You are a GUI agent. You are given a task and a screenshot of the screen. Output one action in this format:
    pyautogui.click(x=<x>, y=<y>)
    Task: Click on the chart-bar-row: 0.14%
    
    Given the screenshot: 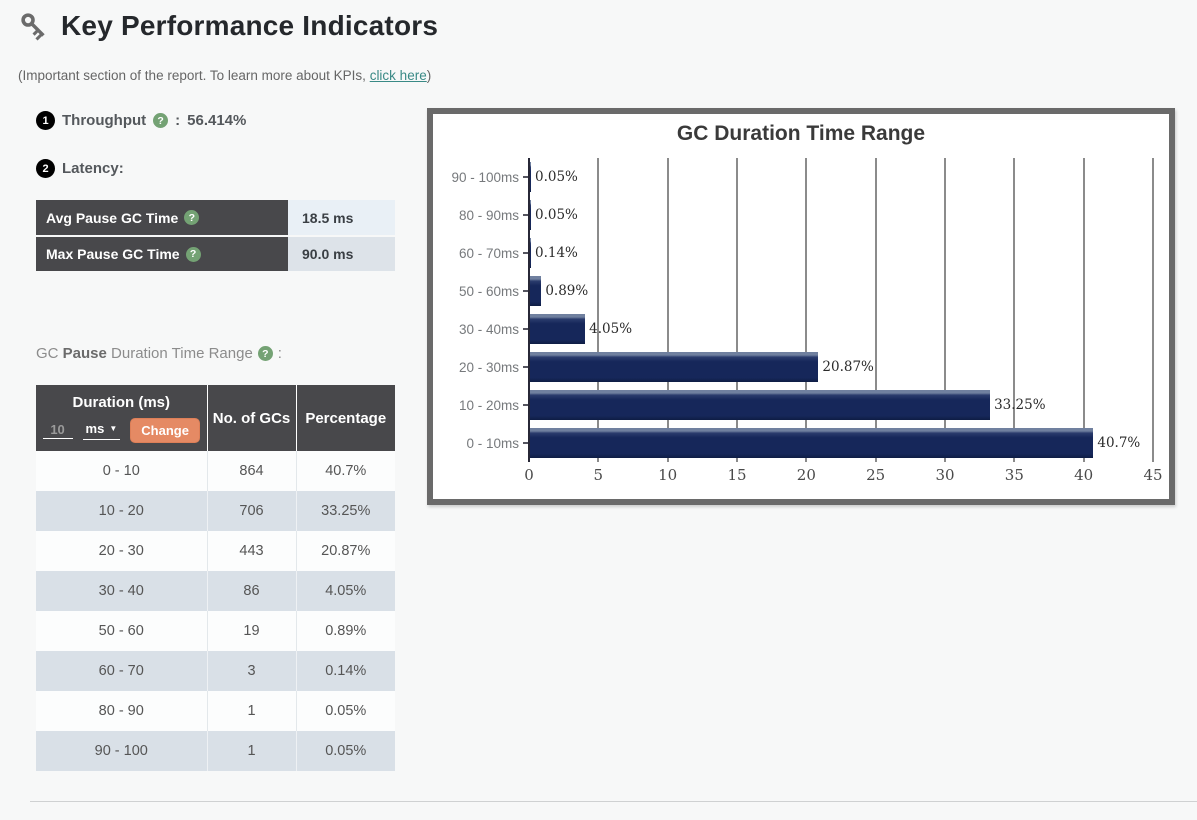 What is the action you would take?
    pyautogui.click(x=841, y=253)
    